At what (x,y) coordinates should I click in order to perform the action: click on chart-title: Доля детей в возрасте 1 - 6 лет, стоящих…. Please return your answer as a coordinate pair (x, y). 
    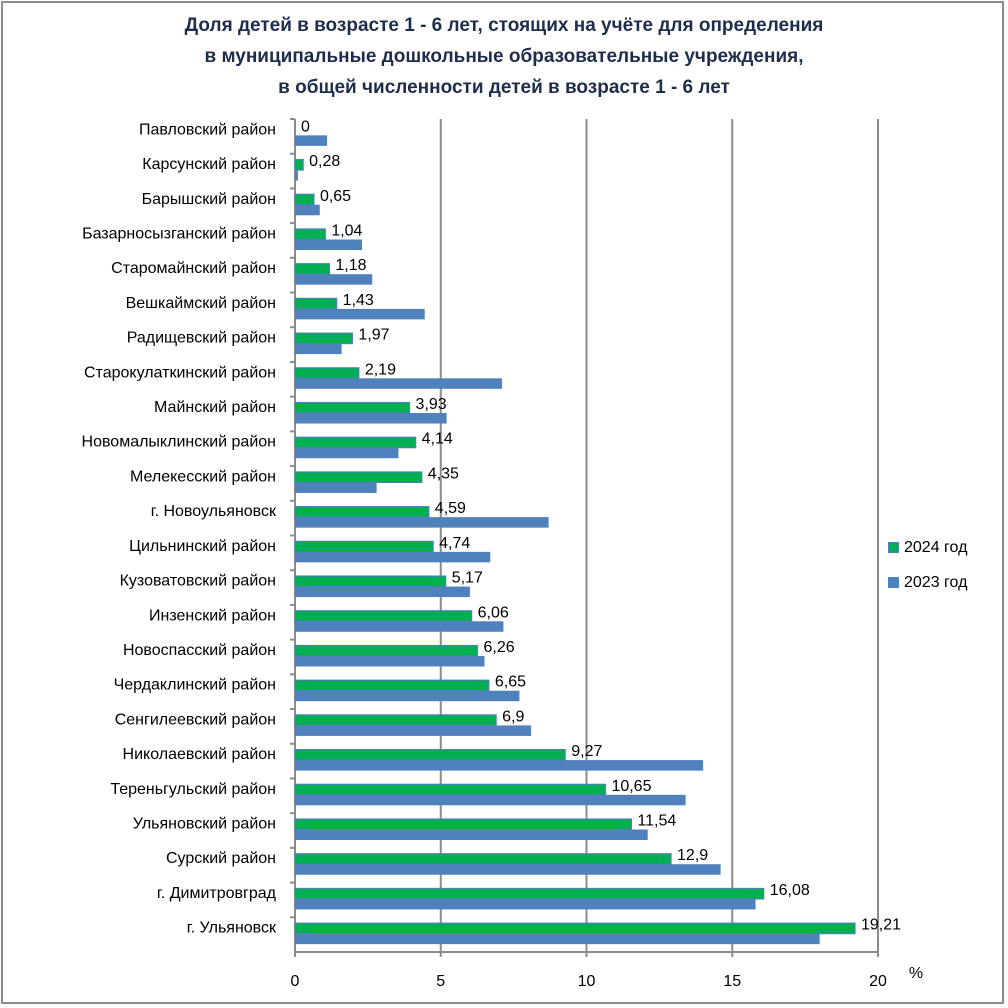
    Looking at the image, I should click on (504, 56).